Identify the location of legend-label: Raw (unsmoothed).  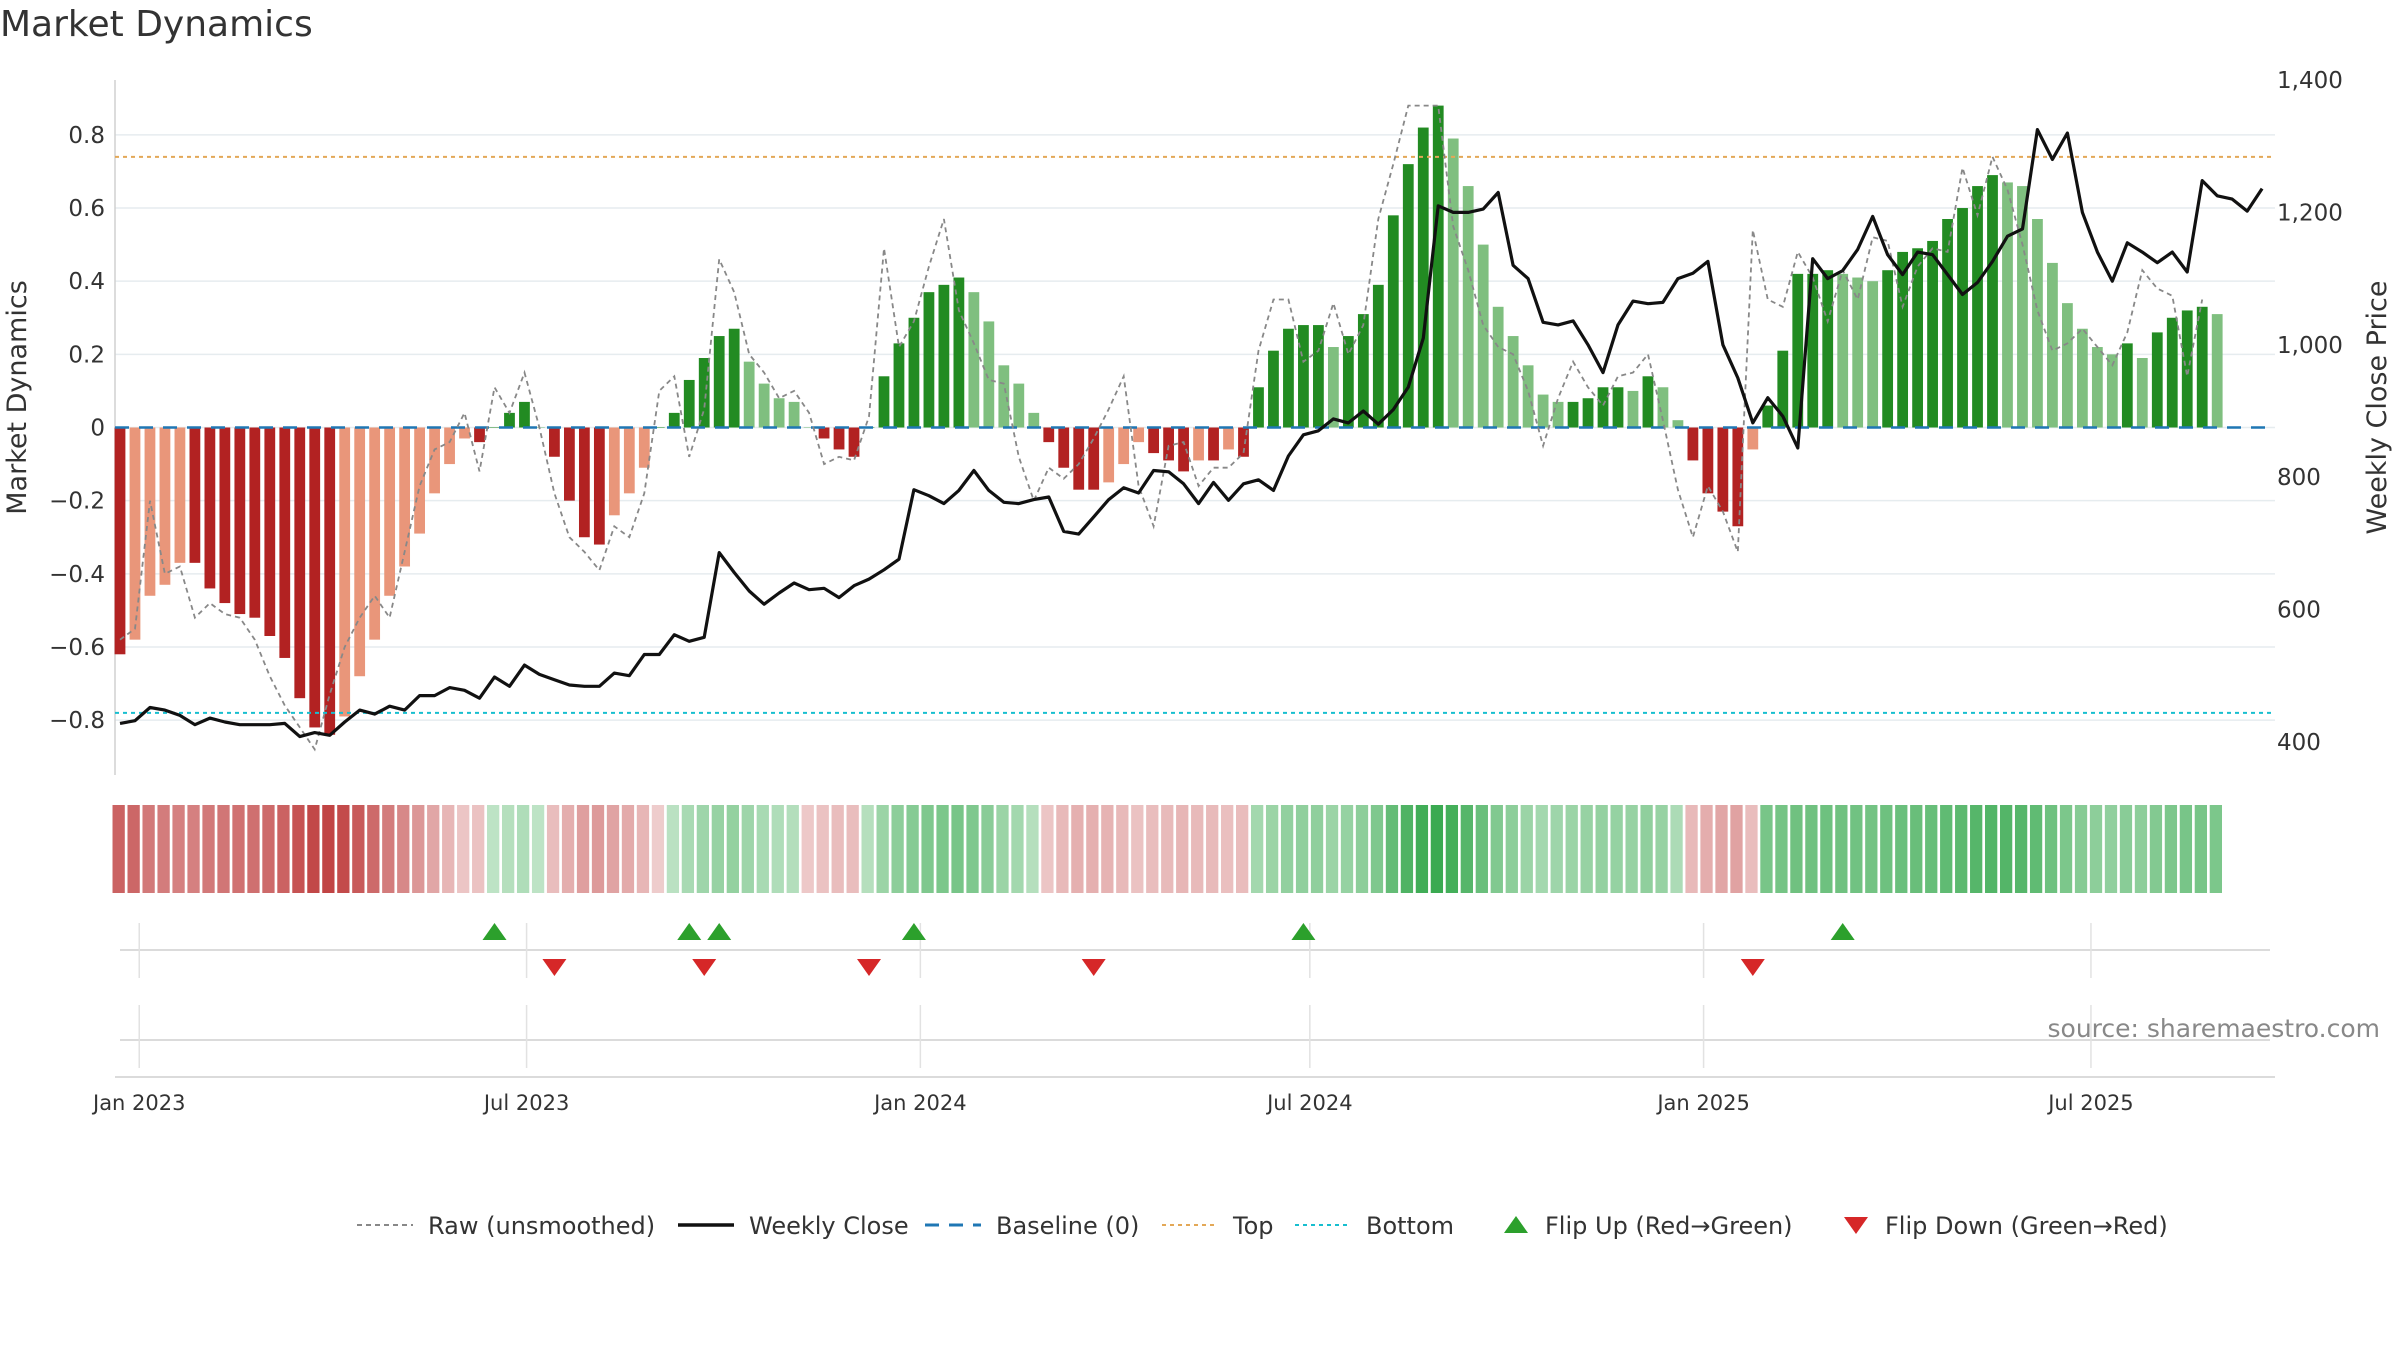
(541, 1226).